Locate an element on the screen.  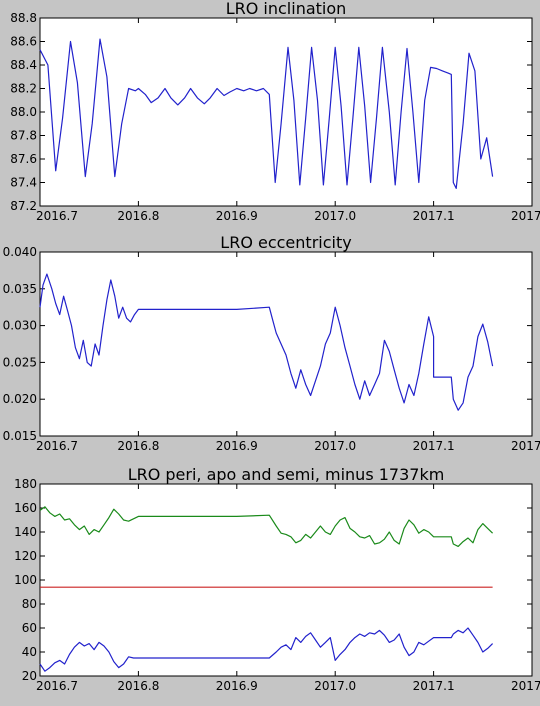
chart-title: LRO peri, apo and semi, minus 1737km is located at coordinates (286, 474).